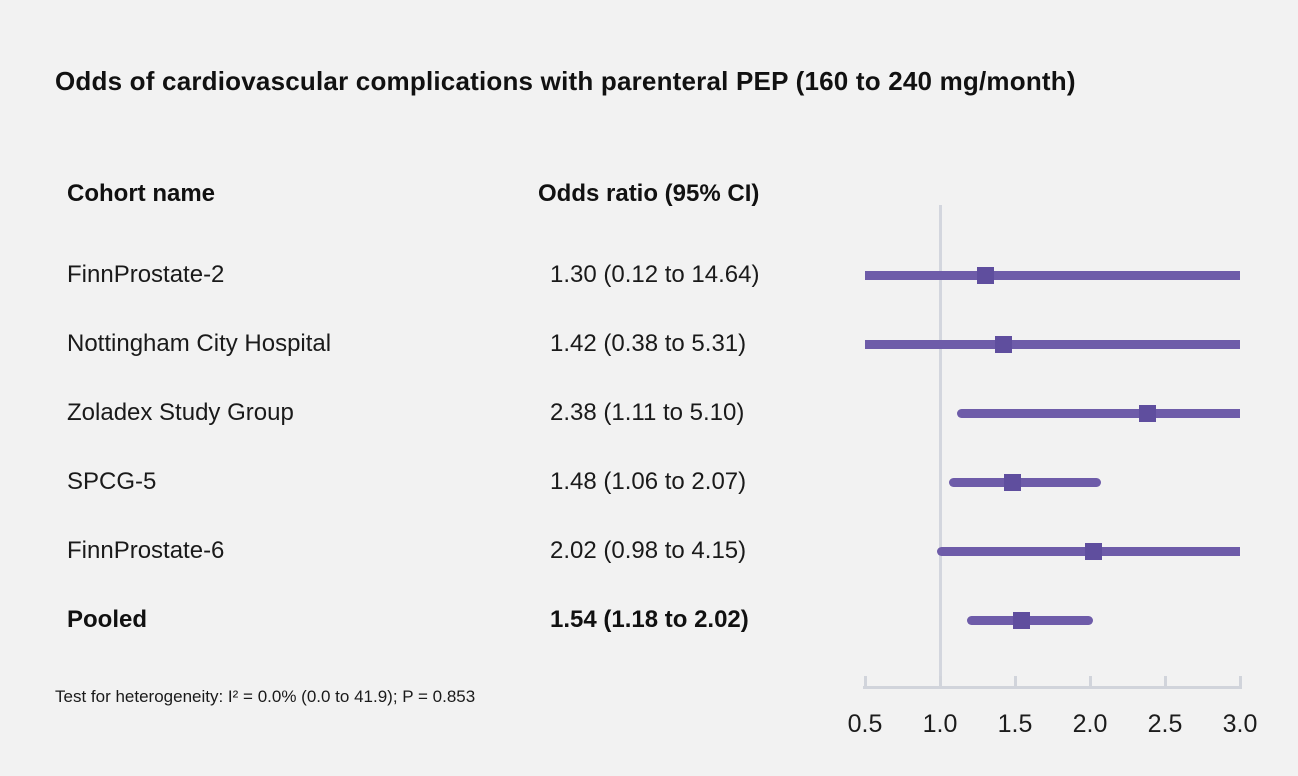  What do you see at coordinates (107, 619) in the screenshot?
I see `cohort-label: Pooled` at bounding box center [107, 619].